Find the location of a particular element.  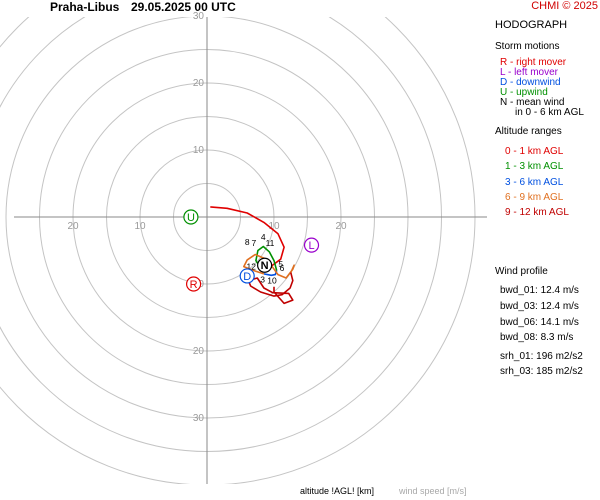

storm-motions-title: Storm motions is located at coordinates (527, 46).